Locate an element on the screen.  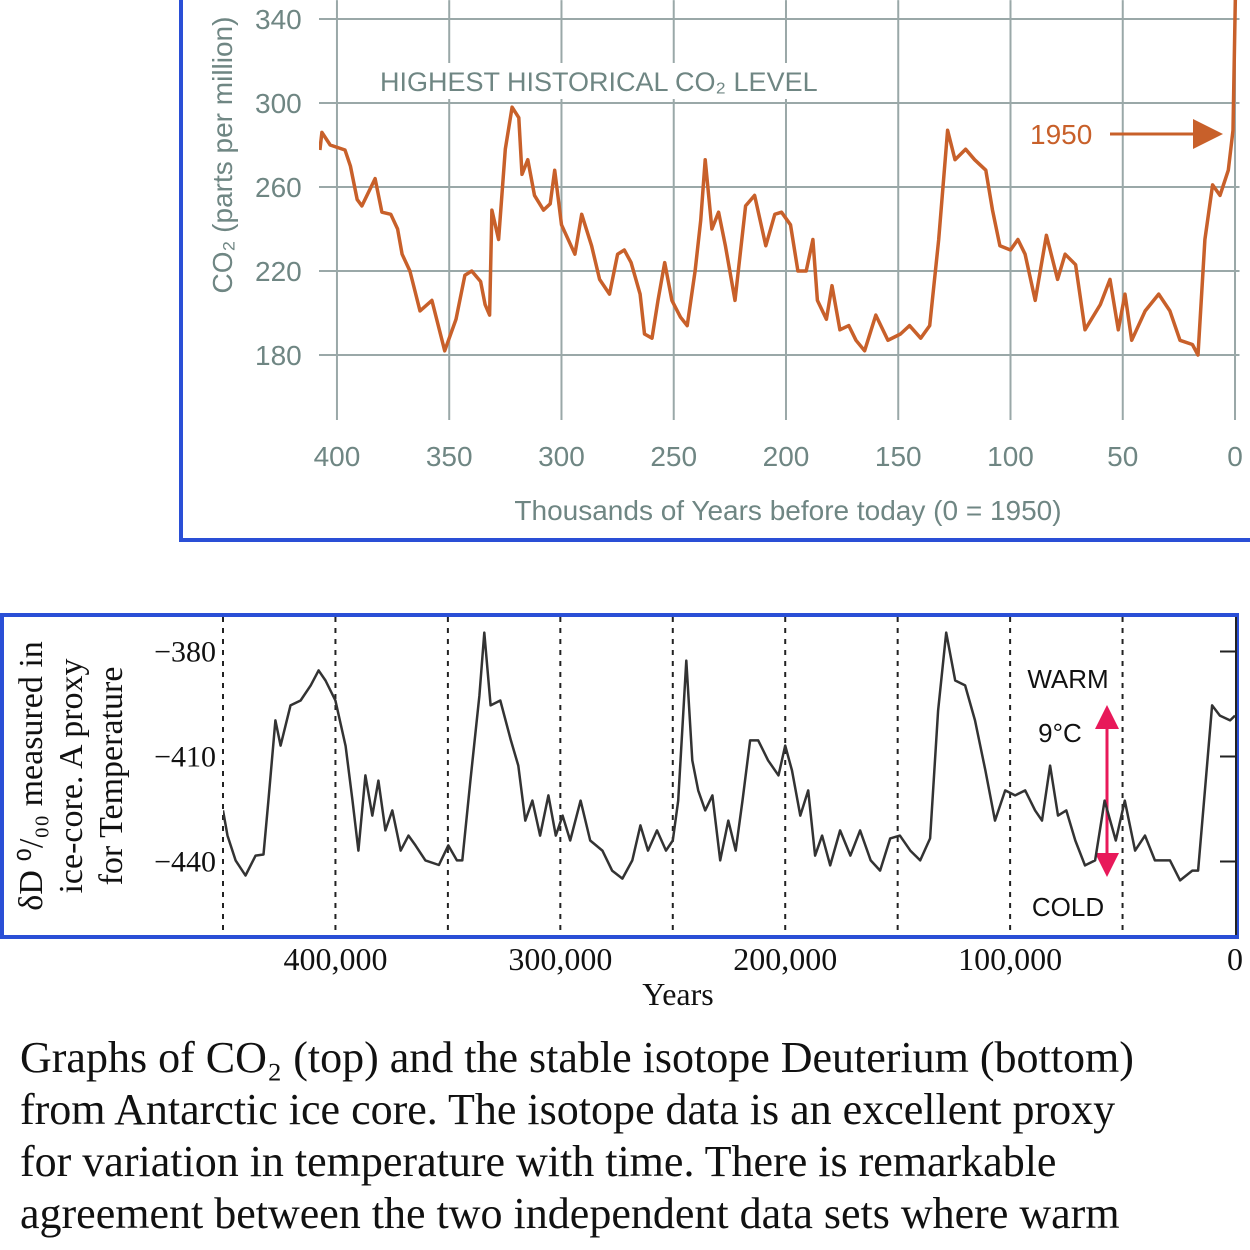
x-tick-label: 300,000 is located at coordinates (560, 959).